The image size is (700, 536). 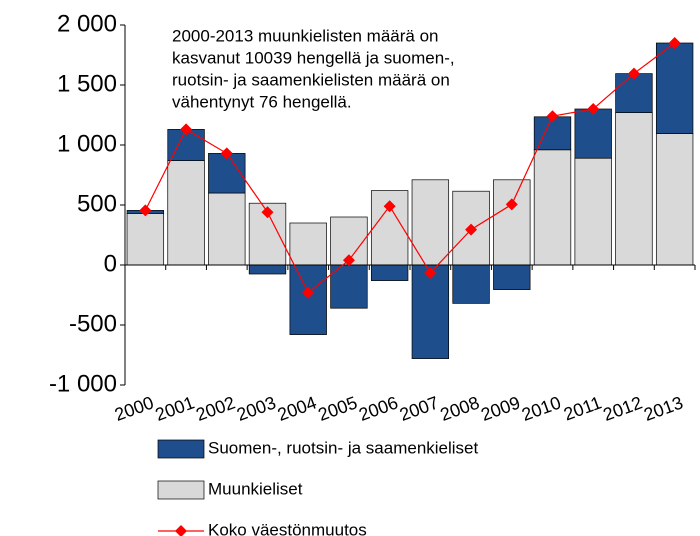 What do you see at coordinates (255, 488) in the screenshot?
I see `legend-label: Muunkieliset` at bounding box center [255, 488].